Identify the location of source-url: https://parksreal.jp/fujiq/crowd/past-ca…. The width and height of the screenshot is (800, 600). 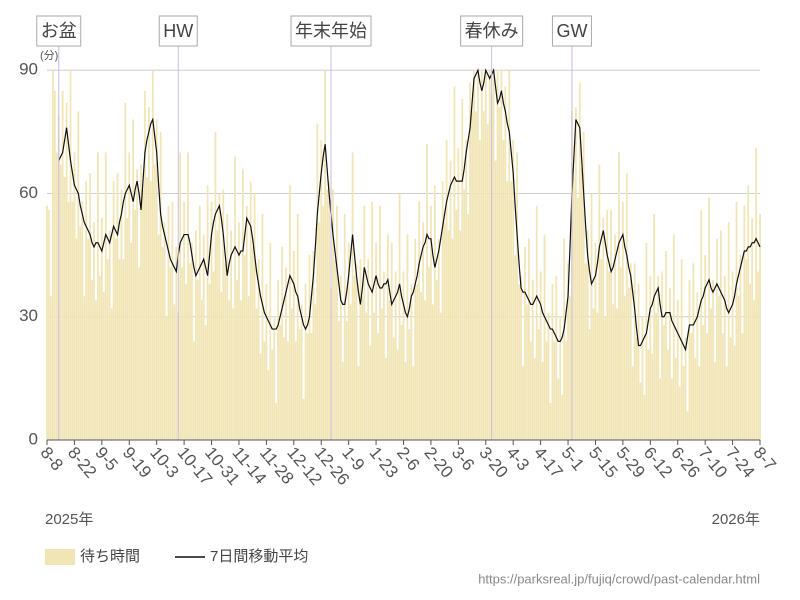
(619, 578).